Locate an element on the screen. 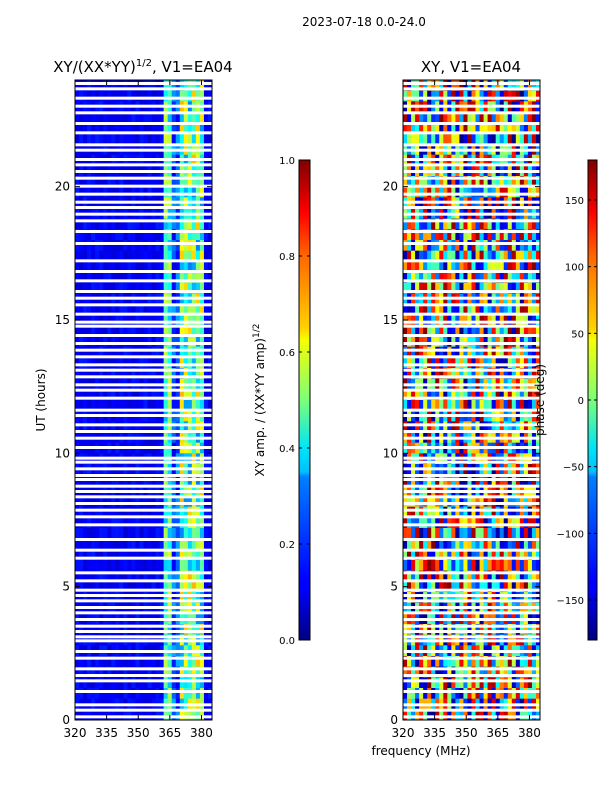 The height and width of the screenshot is (800, 600). amplitude-colorbar-label-base: XY amp. / (XX*YY amp) is located at coordinates (260, 407).